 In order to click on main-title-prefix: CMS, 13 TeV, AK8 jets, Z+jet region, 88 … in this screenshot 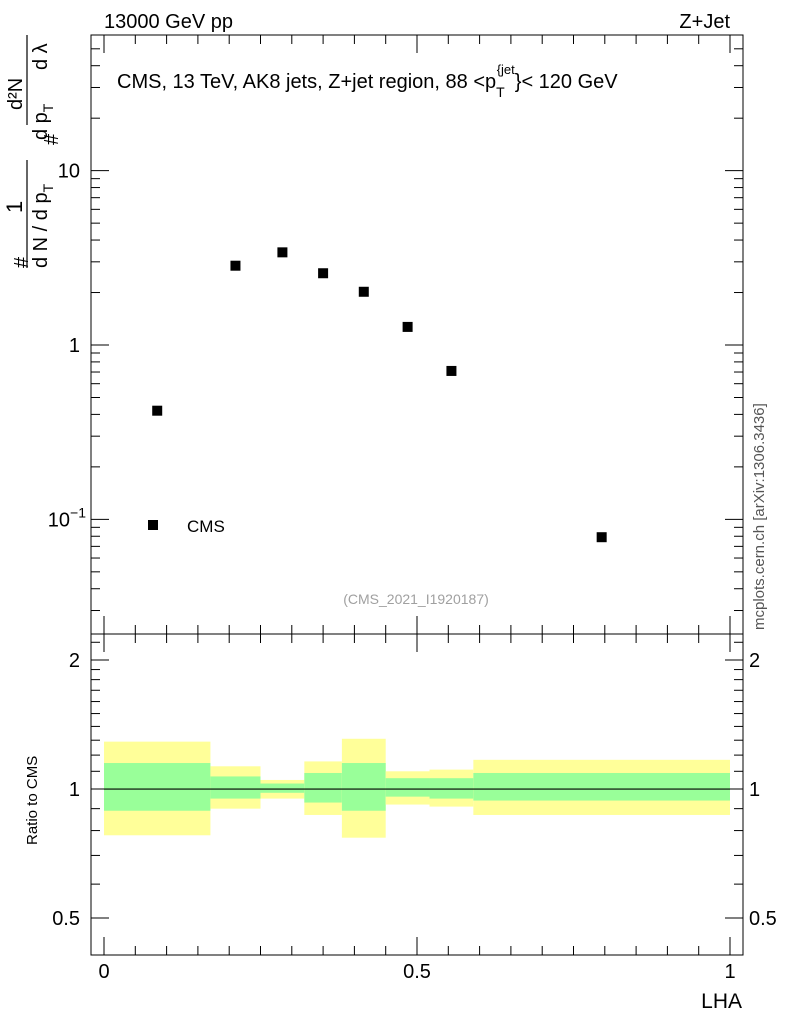, I will do `click(306, 82)`.